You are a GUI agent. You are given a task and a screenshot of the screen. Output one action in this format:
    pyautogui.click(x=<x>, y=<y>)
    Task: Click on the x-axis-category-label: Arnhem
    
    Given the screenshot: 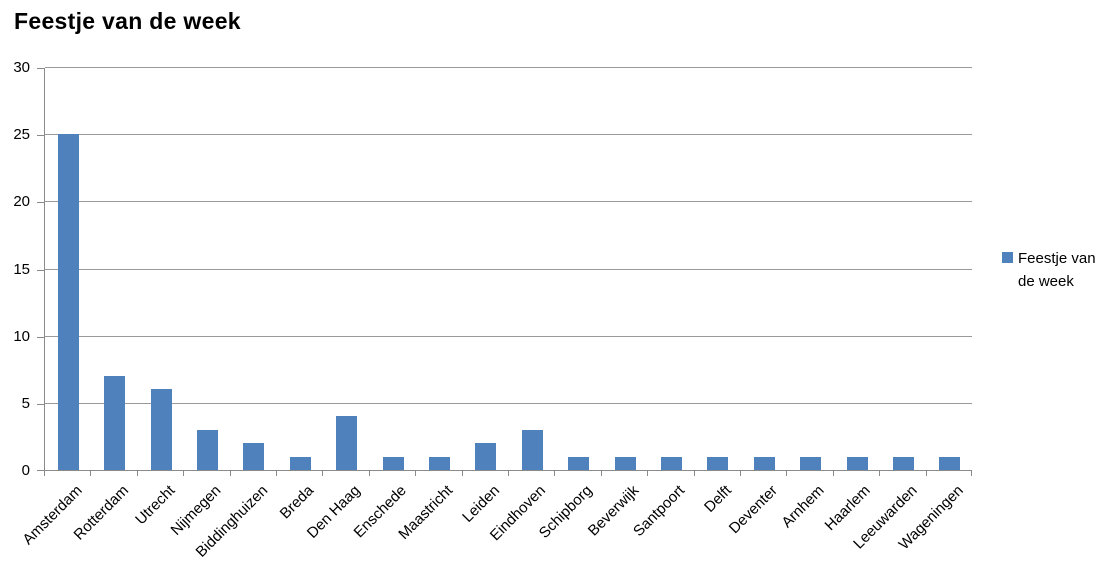 What is the action you would take?
    pyautogui.click(x=803, y=507)
    